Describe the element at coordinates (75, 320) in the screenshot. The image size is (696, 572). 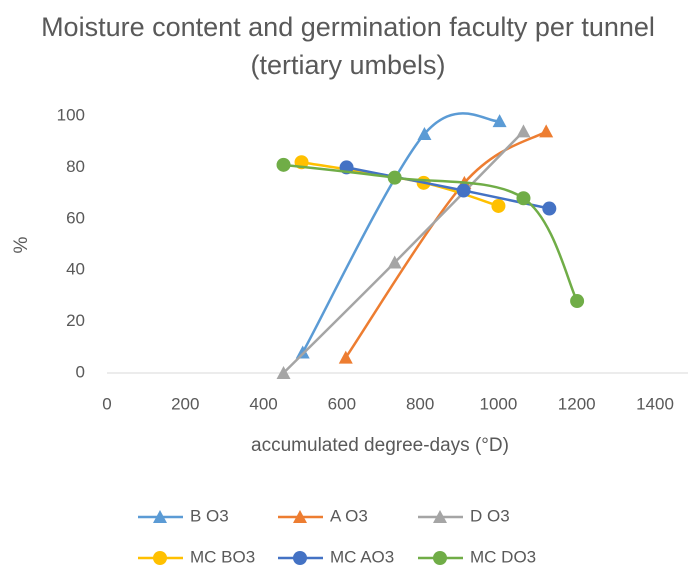
I see `y-tick-label: 20` at that location.